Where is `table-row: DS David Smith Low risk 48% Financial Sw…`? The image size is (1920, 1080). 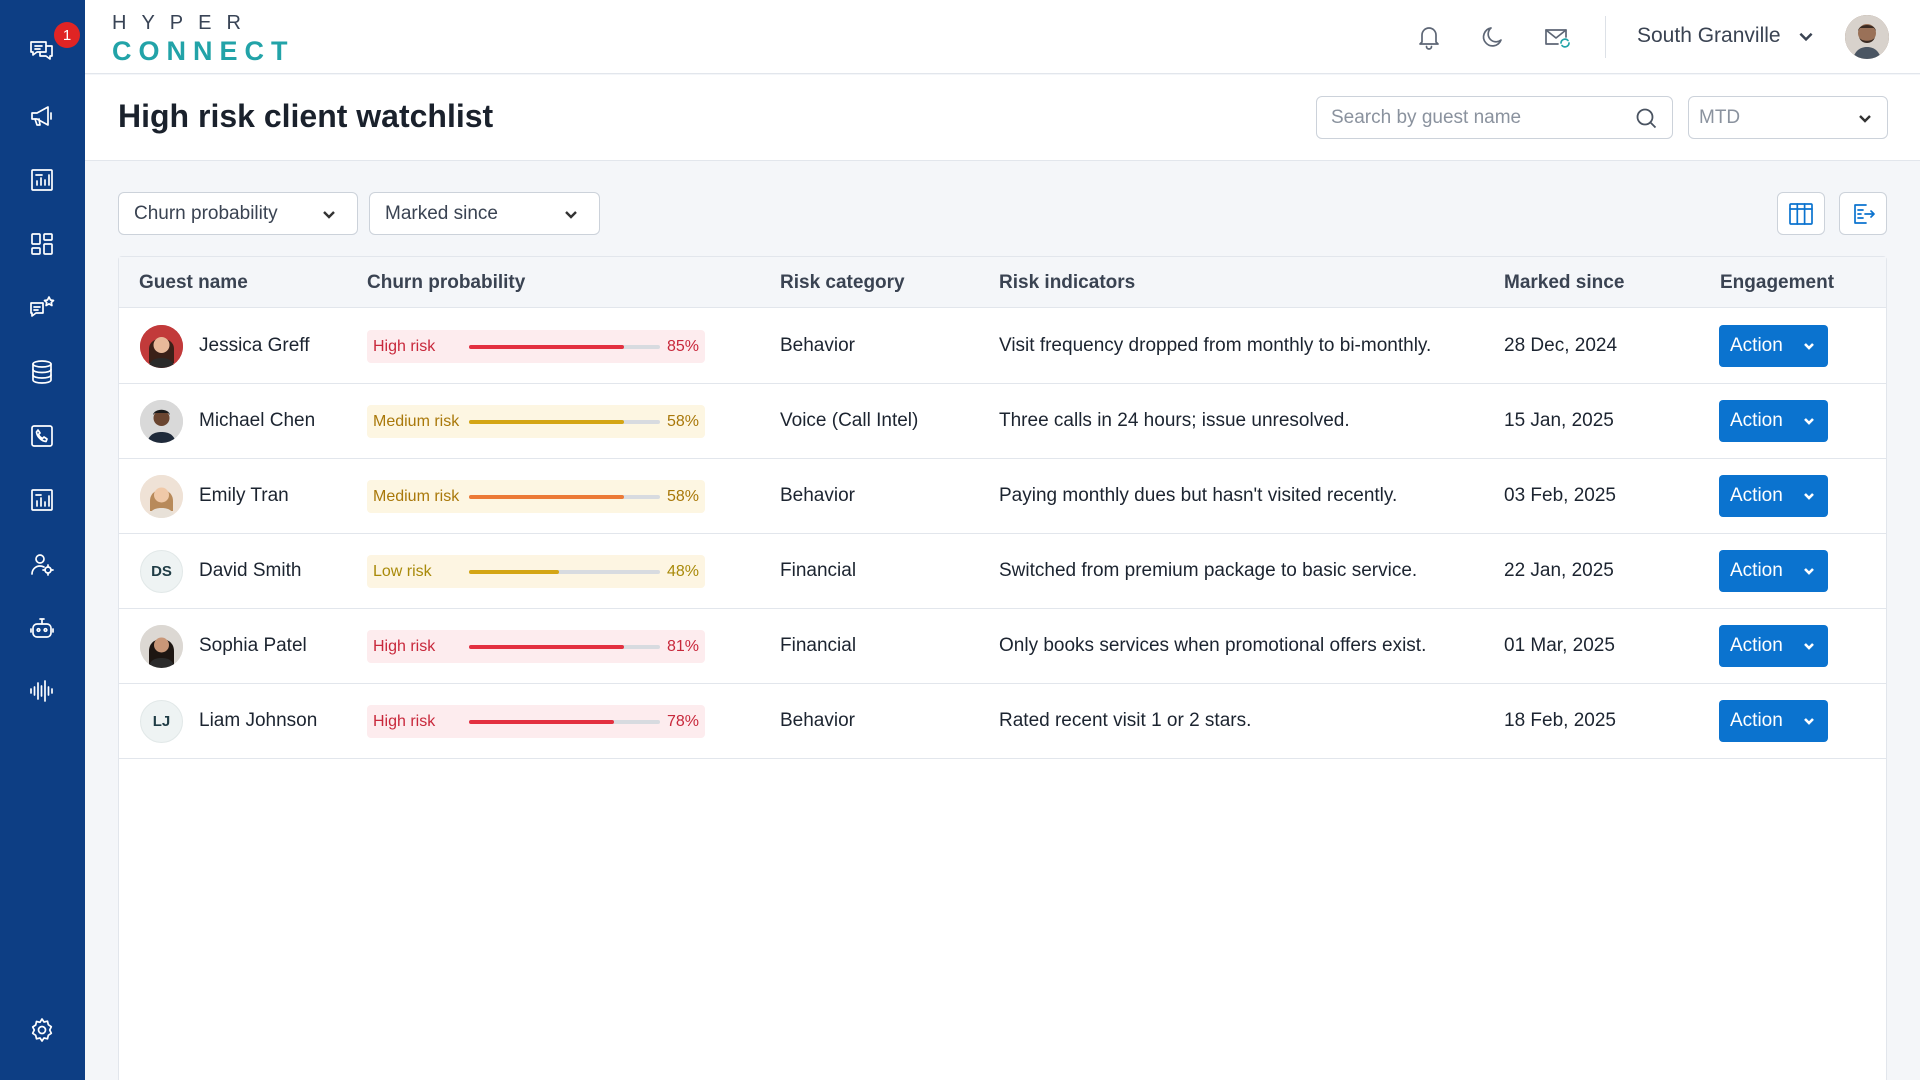 table-row: DS David Smith Low risk 48% Financial Sw… is located at coordinates (1002, 571).